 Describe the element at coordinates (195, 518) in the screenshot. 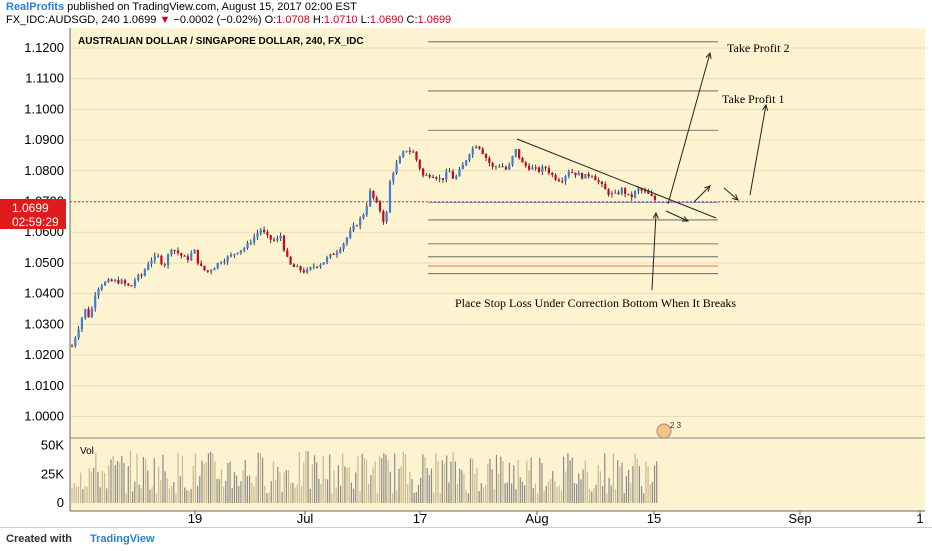

I see `time-tick-label: 19` at that location.